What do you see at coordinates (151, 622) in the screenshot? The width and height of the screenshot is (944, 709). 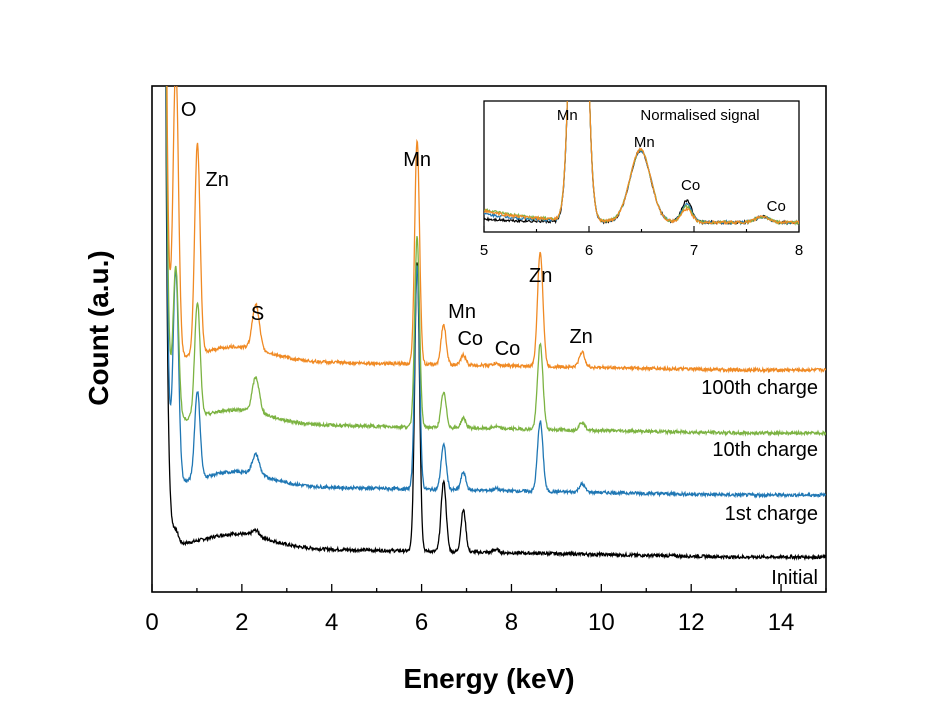 I see `x-tick-label: 0` at bounding box center [151, 622].